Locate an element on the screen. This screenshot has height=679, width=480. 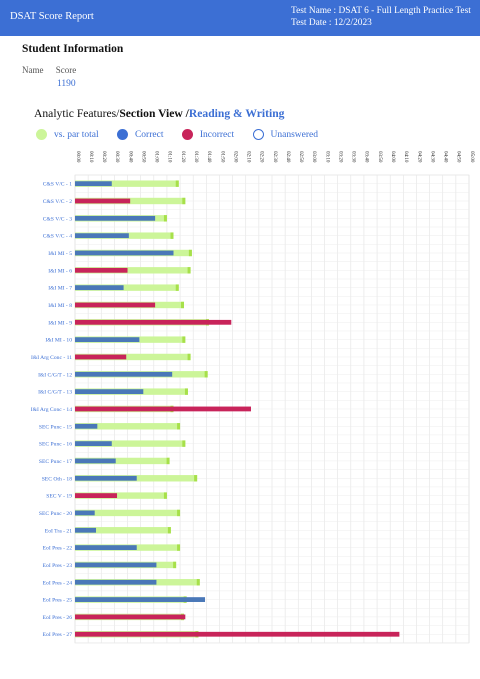
category-label: SEC Oth - 18 is located at coordinates (57, 479).